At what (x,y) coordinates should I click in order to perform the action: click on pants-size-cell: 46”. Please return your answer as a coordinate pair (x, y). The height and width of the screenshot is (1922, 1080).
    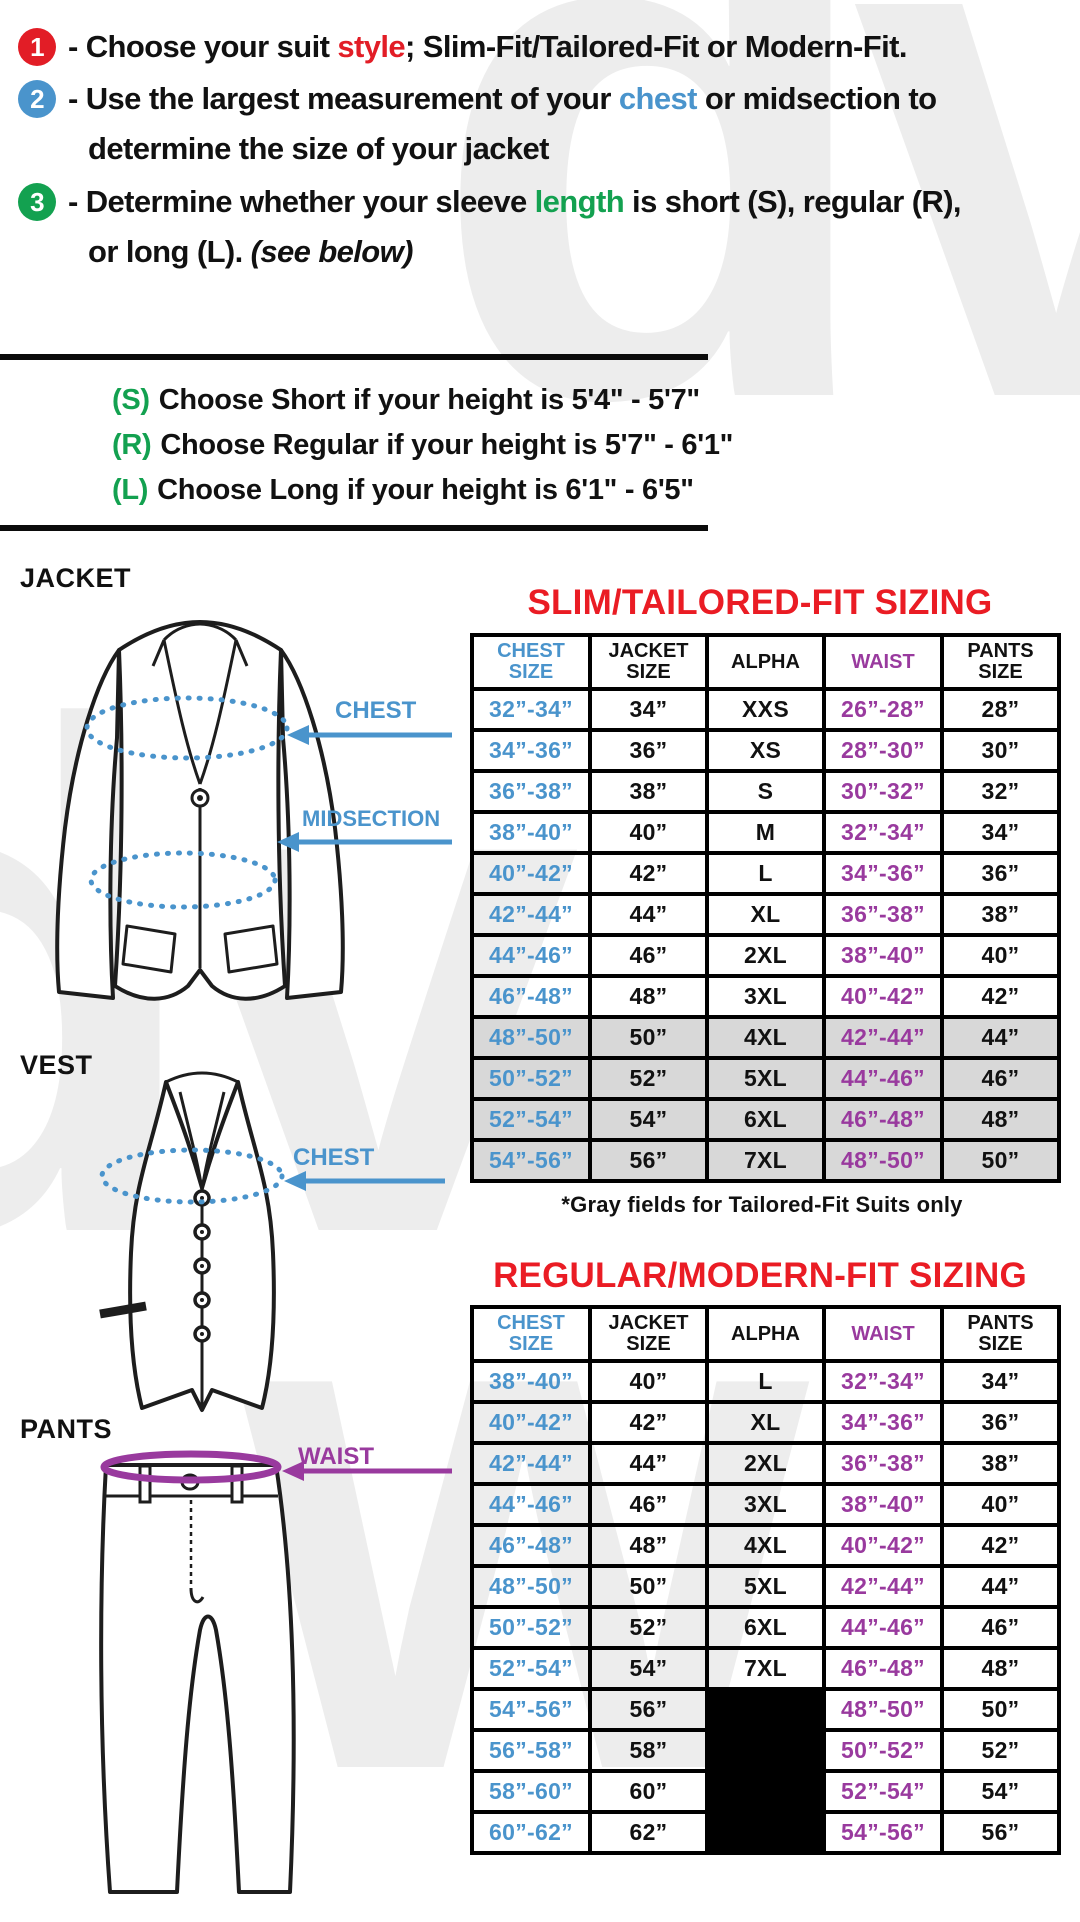
    Looking at the image, I should click on (1000, 1627).